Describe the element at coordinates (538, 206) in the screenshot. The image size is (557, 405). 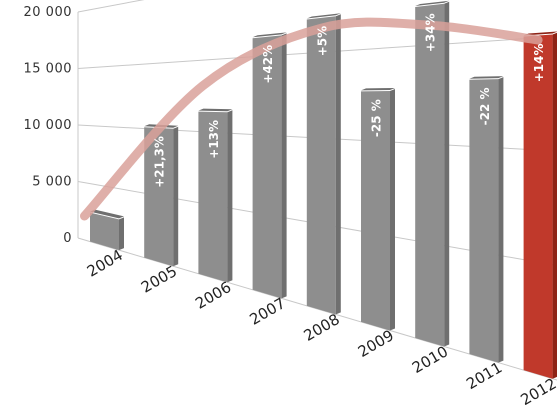
I see `bar-2012` at that location.